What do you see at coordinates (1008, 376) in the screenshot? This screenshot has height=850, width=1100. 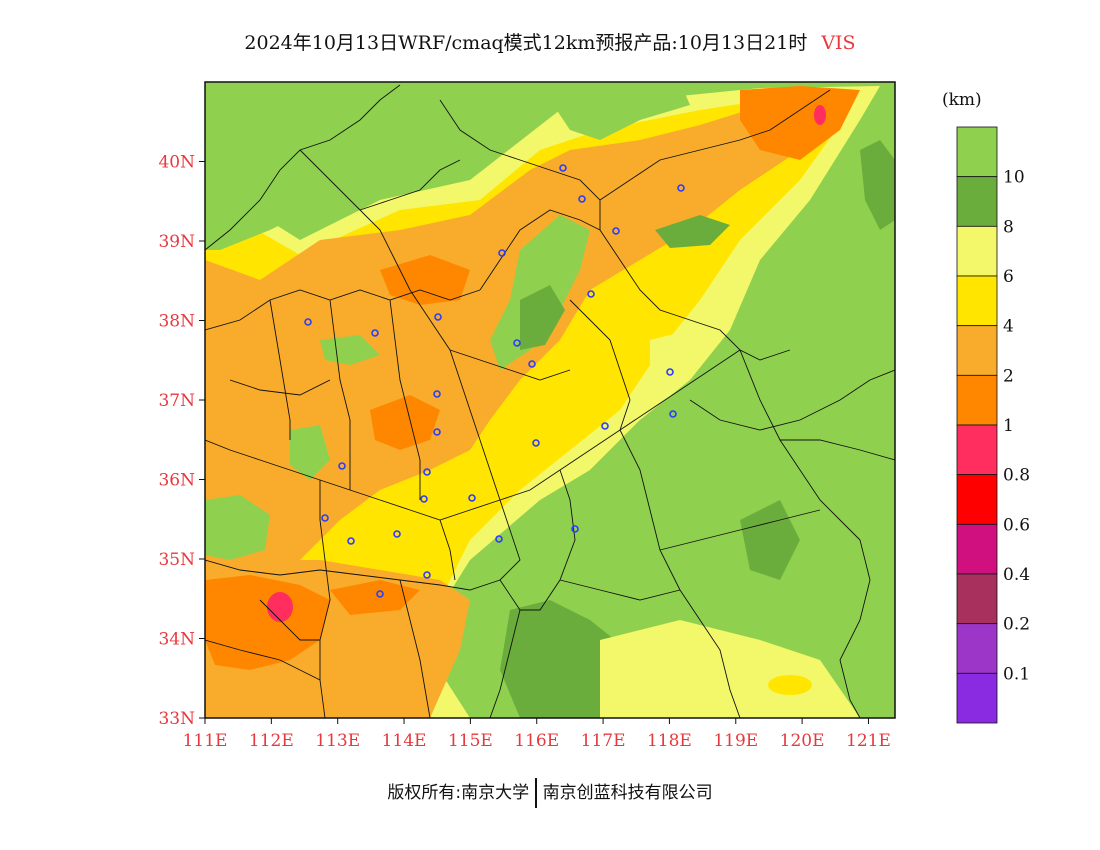 I see `legend-label: 2` at bounding box center [1008, 376].